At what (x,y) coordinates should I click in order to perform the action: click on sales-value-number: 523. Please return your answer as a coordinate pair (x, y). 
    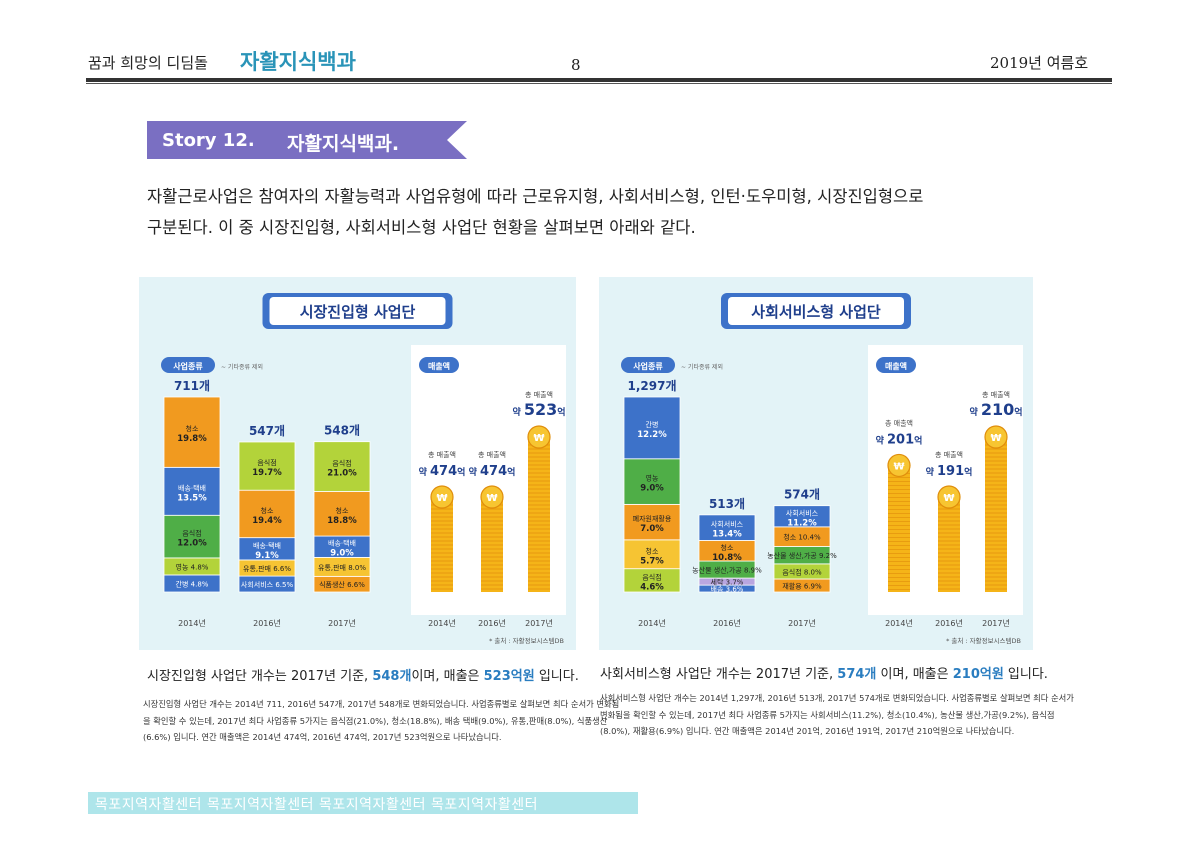
    Looking at the image, I should click on (540, 409).